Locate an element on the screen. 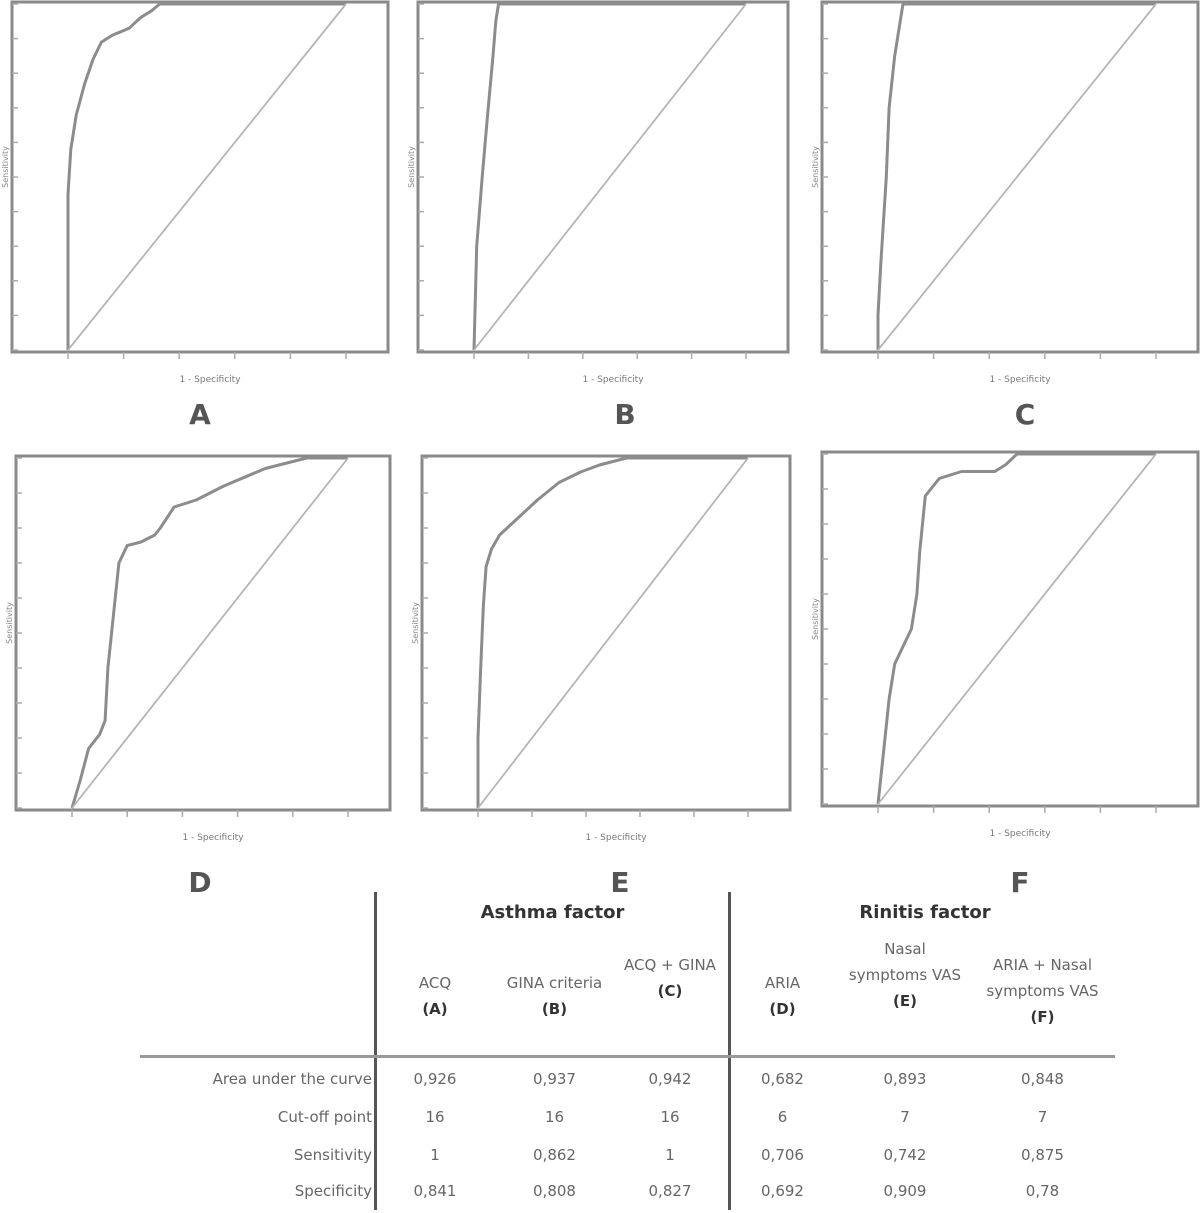 This screenshot has height=1213, width=1200. cell-cutoff-e: 7 is located at coordinates (905, 1117).